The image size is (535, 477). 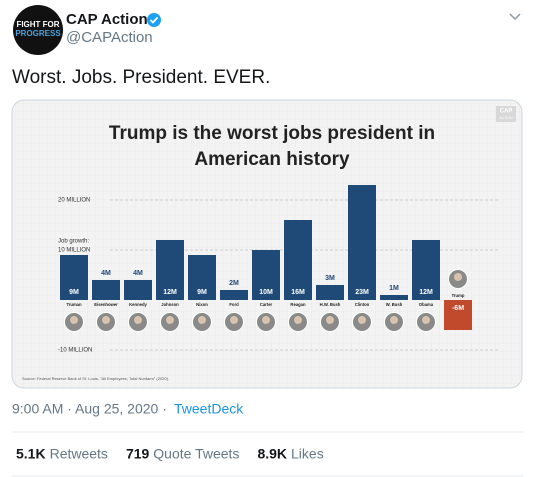 I want to click on verified-check, so click(x=154, y=20).